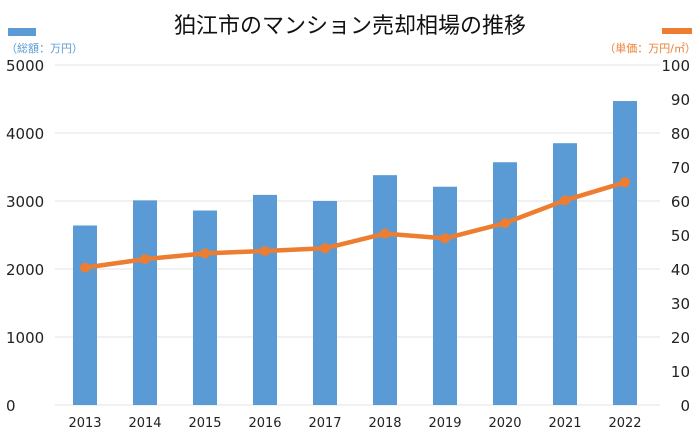 Image resolution: width=700 pixels, height=438 pixels. What do you see at coordinates (25, 66) in the screenshot?
I see `left-tick-label: 5000` at bounding box center [25, 66].